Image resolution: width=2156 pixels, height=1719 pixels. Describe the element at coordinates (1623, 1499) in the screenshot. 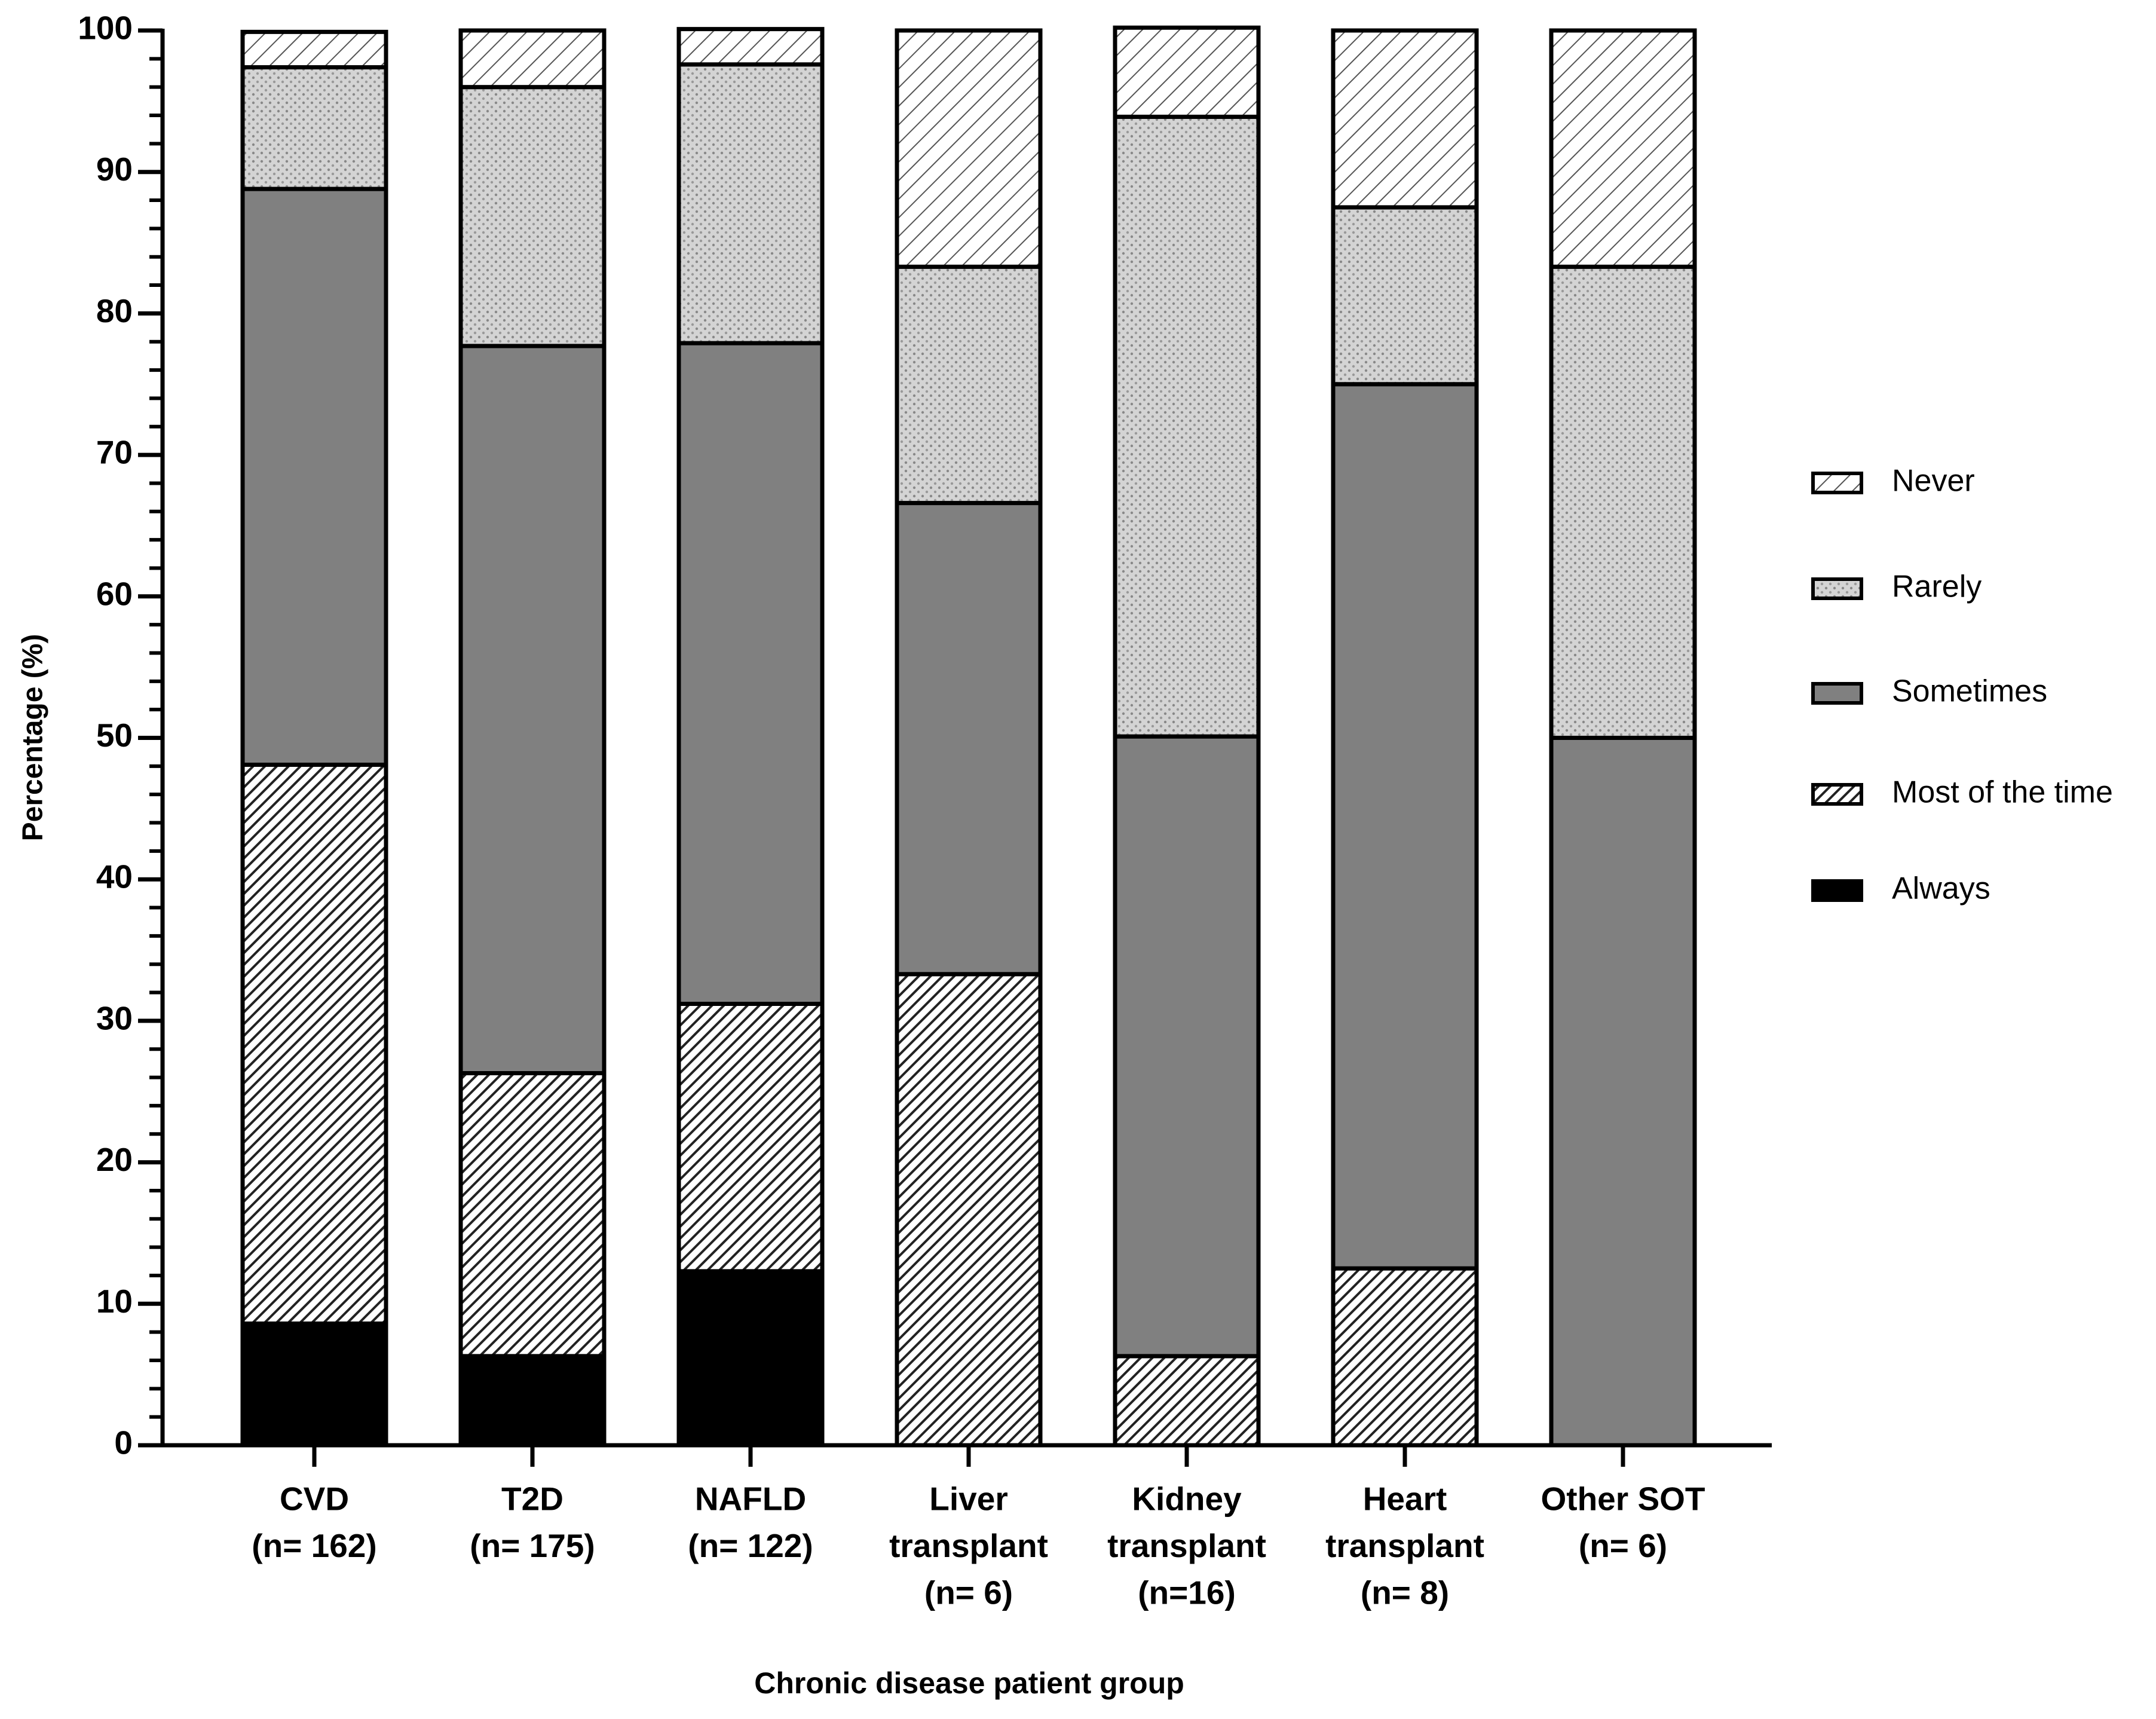

I see `x-tick-label: Other SOT` at that location.